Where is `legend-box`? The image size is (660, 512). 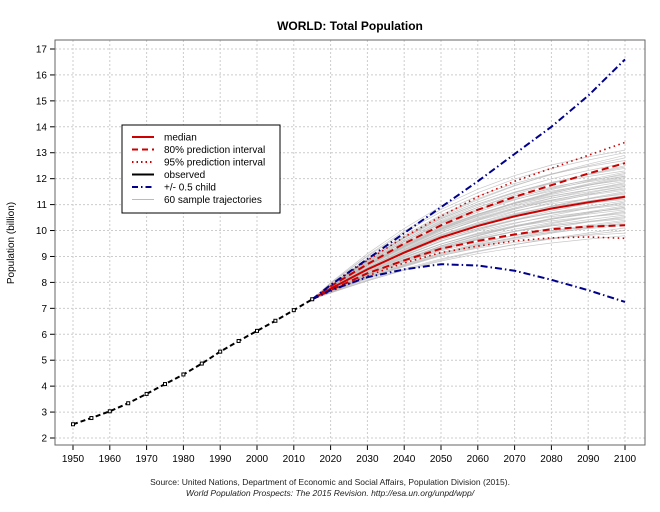
legend-box is located at coordinates (201, 169).